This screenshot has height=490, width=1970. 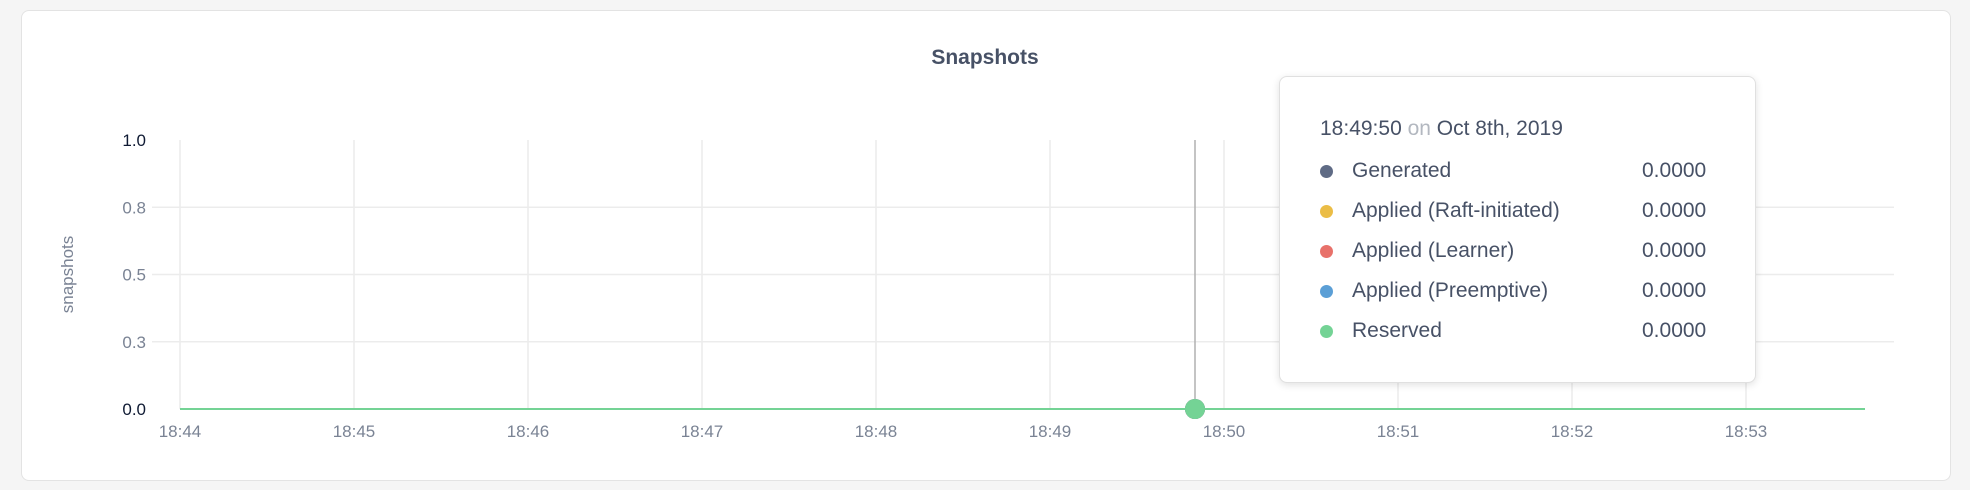 What do you see at coordinates (180, 431) in the screenshot?
I see `x-tick-label: 18:44` at bounding box center [180, 431].